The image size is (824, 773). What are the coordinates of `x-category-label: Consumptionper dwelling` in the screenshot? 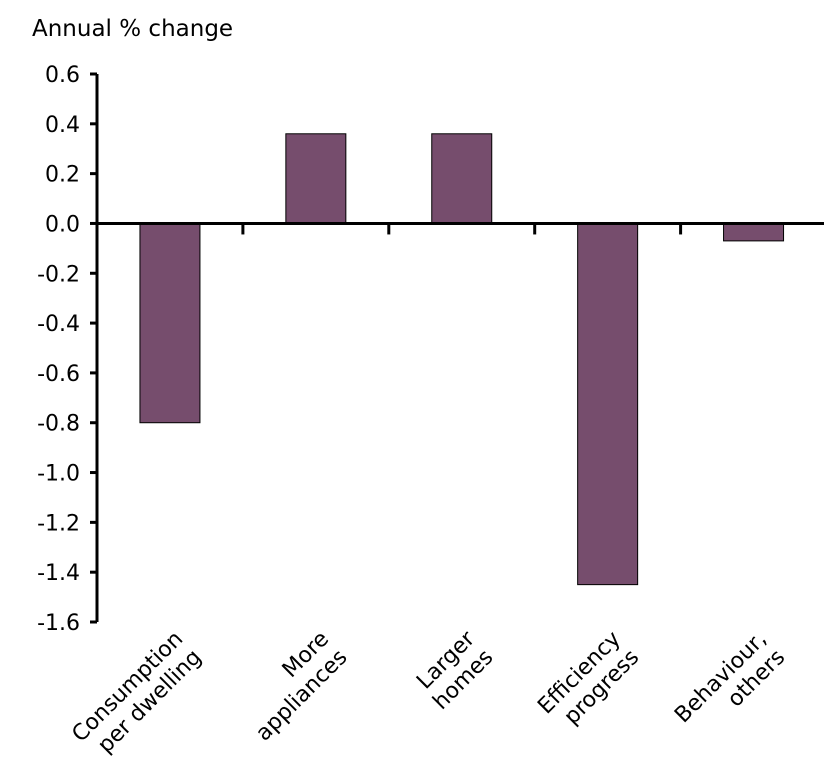 It's located at (136, 696).